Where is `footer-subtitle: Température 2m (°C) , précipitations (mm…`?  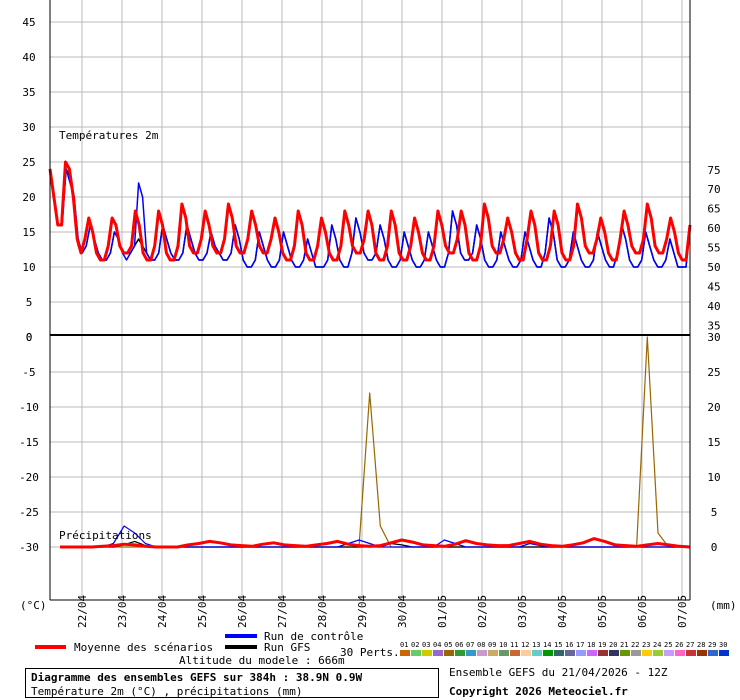
footer-subtitle: Température 2m (°C) , précipitations (mm… is located at coordinates (167, 691).